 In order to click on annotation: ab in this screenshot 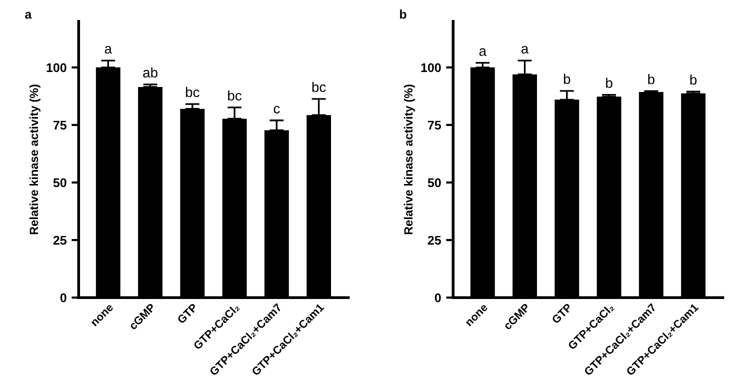, I will do `click(150, 72)`.